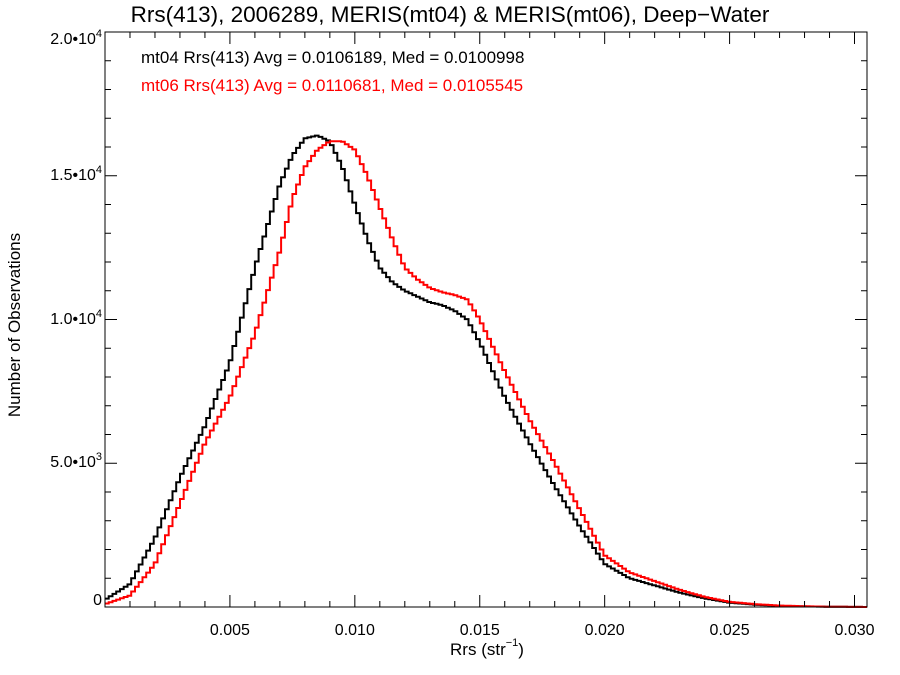 Image resolution: width=900 pixels, height=675 pixels. I want to click on y-tick-mantissa: 1.0•10, so click(73, 319).